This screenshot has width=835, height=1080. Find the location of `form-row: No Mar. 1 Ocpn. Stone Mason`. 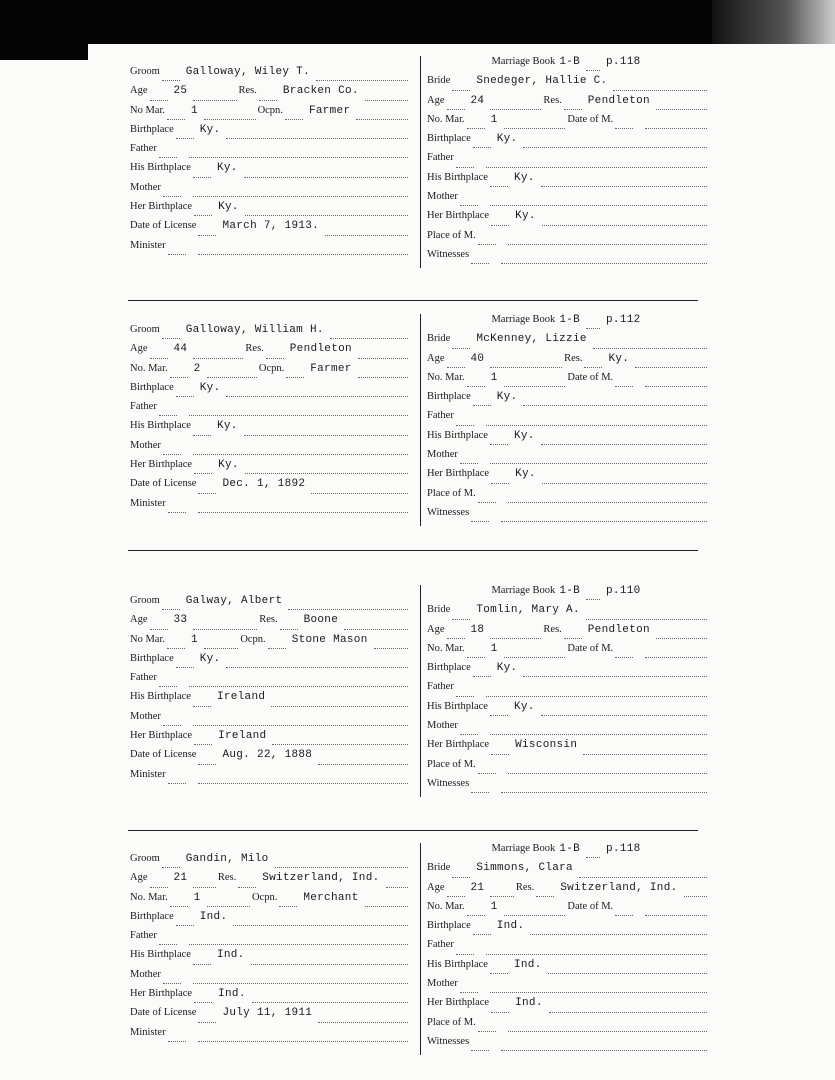

form-row: No Mar. 1 Ocpn. Stone Mason is located at coordinates (270, 643).